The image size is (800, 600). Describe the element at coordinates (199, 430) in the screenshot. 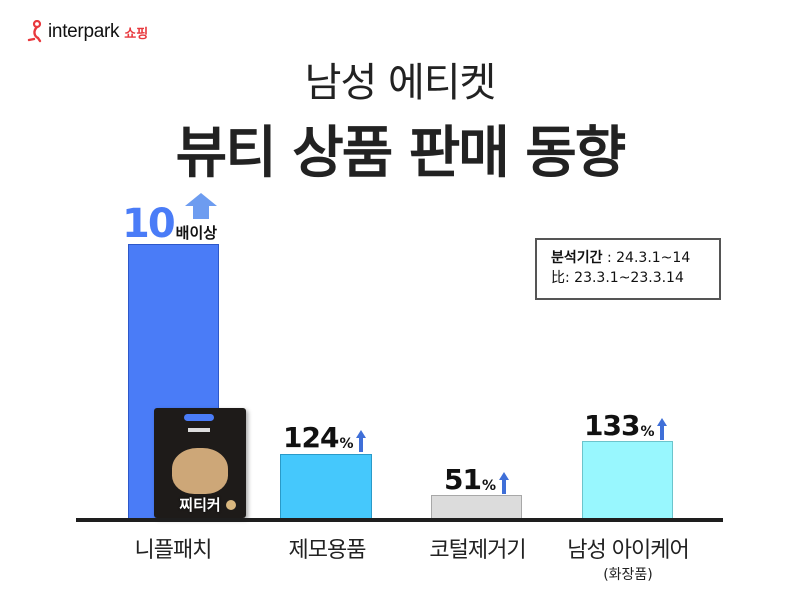

I see `product-tag` at that location.